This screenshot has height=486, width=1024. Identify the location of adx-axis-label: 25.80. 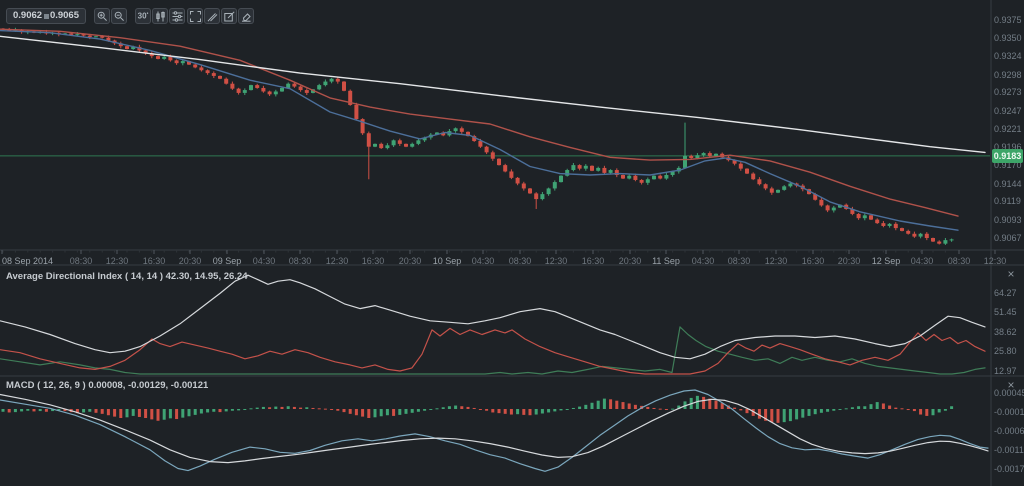
(1005, 351).